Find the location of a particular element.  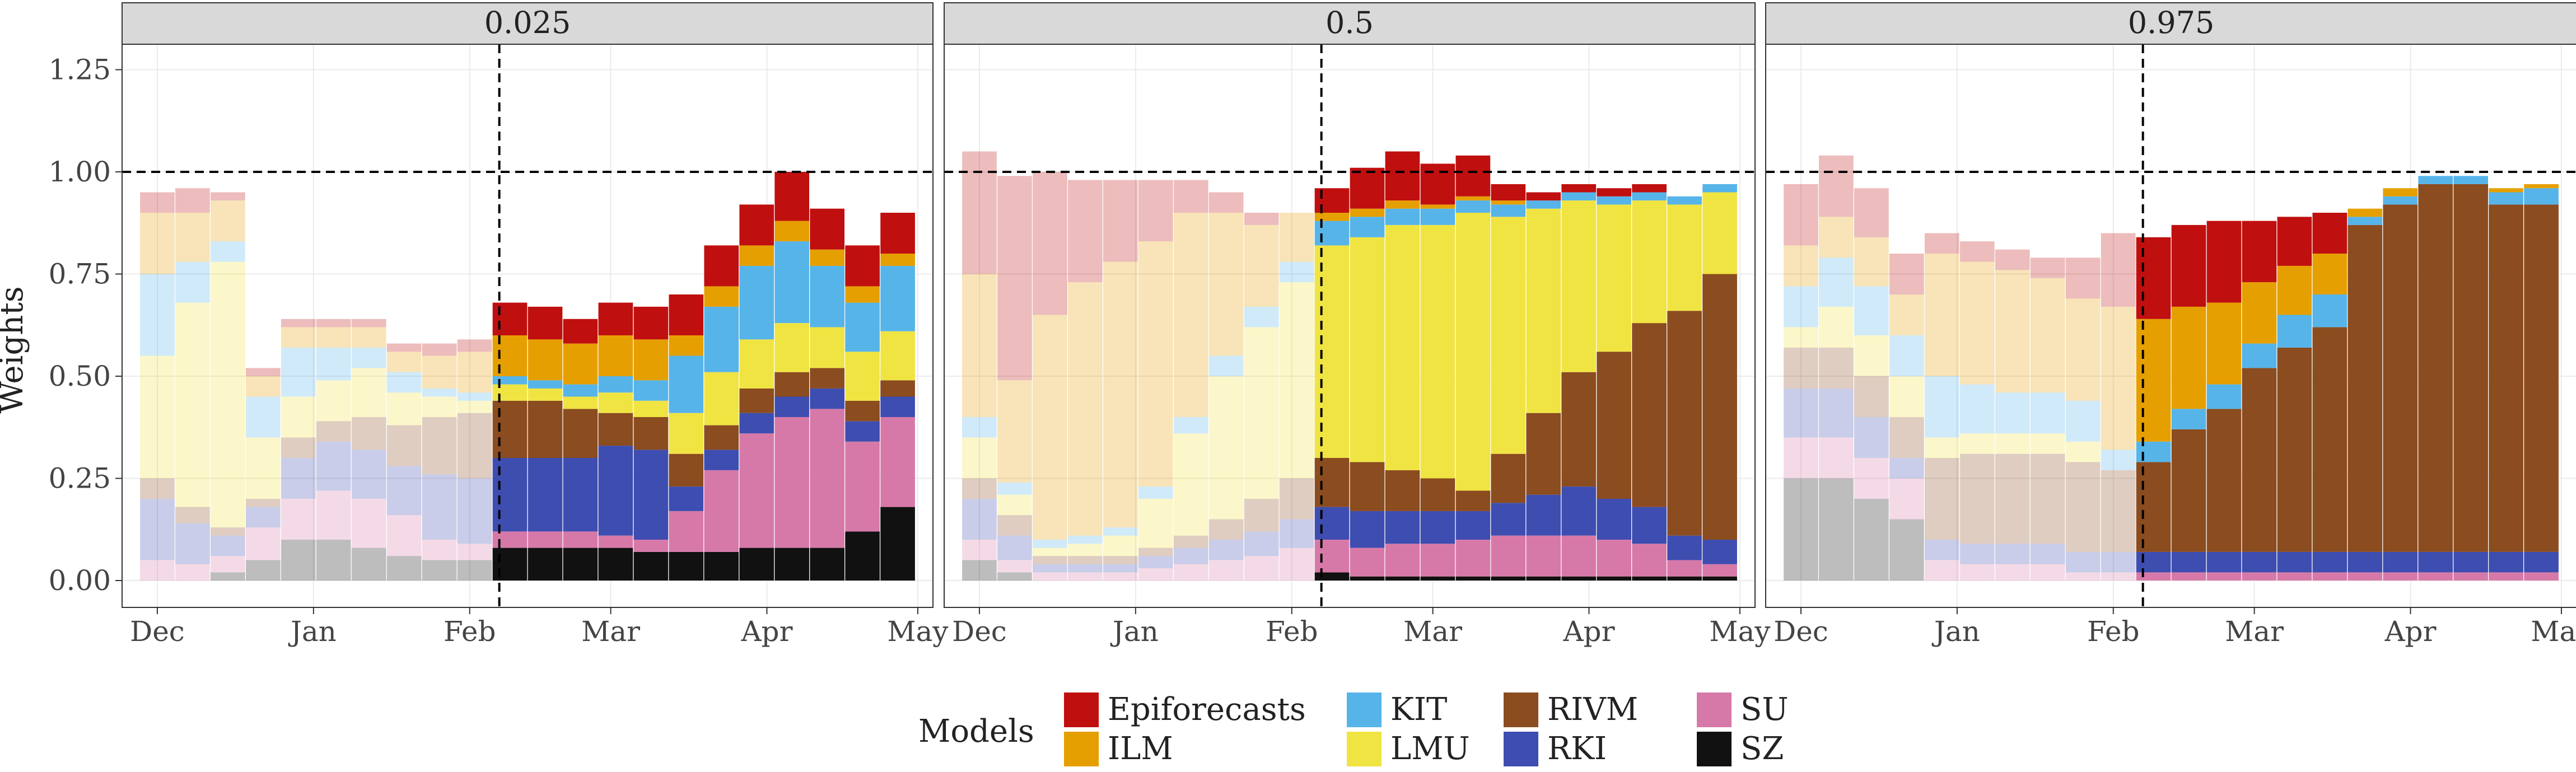

y-tick-label: 0.25 is located at coordinates (80, 478).